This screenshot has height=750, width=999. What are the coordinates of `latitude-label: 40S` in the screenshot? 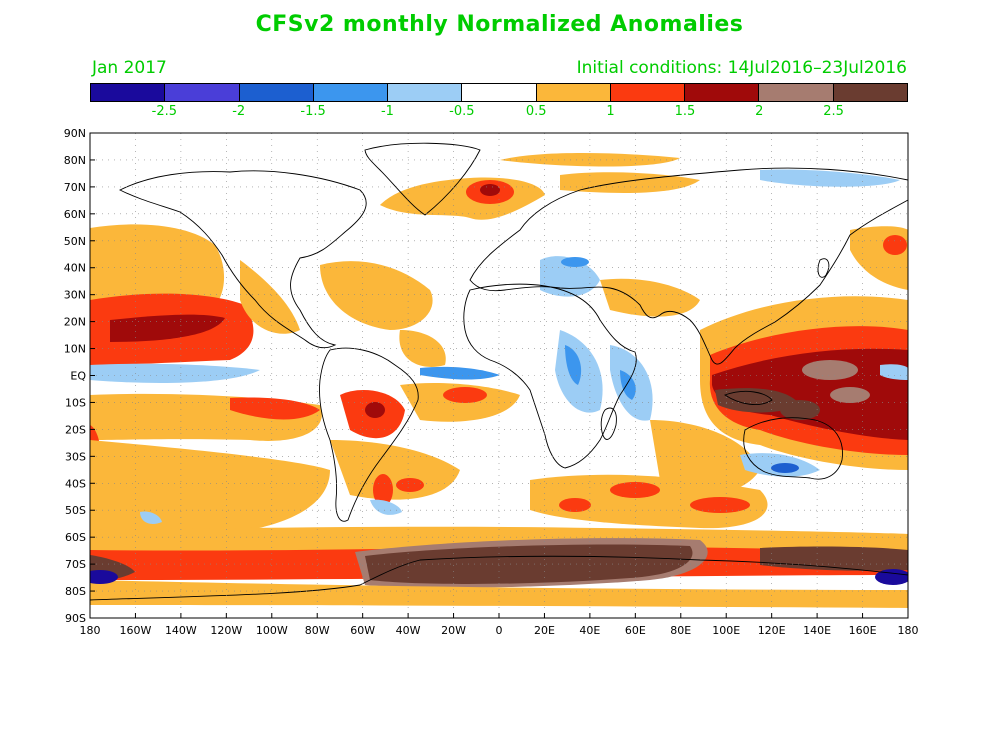 It's located at (75, 483).